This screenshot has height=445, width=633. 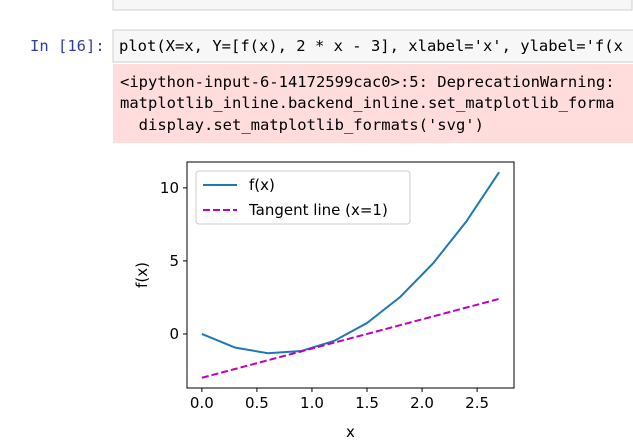 What do you see at coordinates (318, 210) in the screenshot?
I see `legend-label: Tangent line (x=1)` at bounding box center [318, 210].